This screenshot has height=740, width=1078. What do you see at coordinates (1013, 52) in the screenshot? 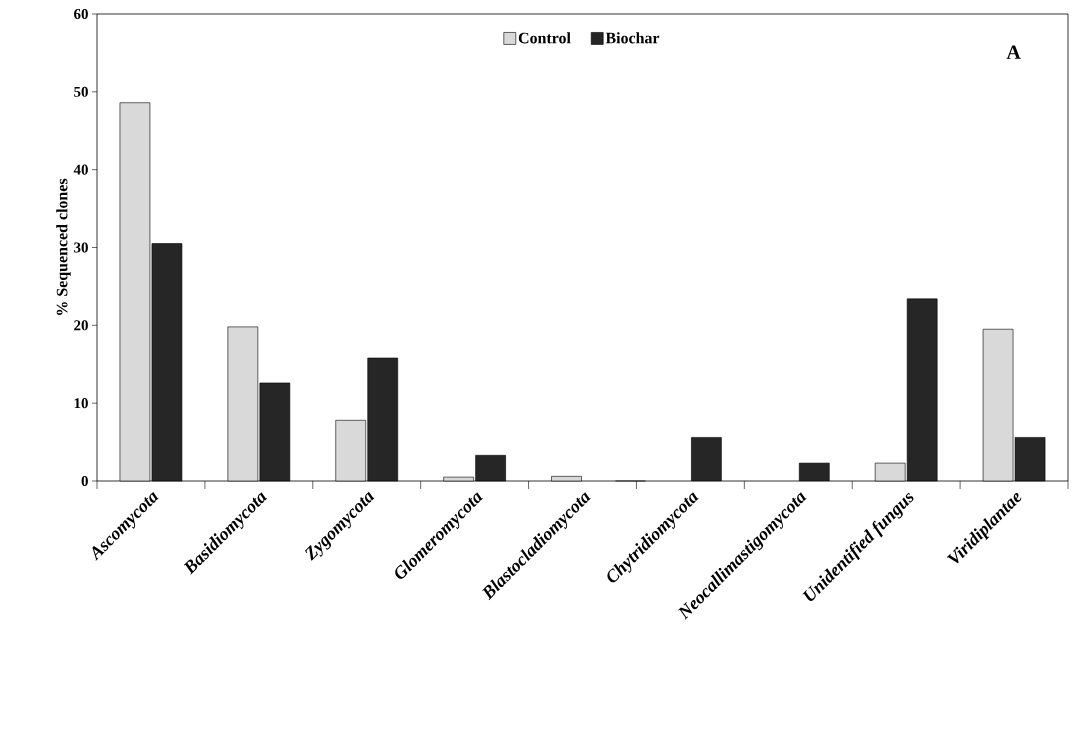
I see `annotation: A` at bounding box center [1013, 52].